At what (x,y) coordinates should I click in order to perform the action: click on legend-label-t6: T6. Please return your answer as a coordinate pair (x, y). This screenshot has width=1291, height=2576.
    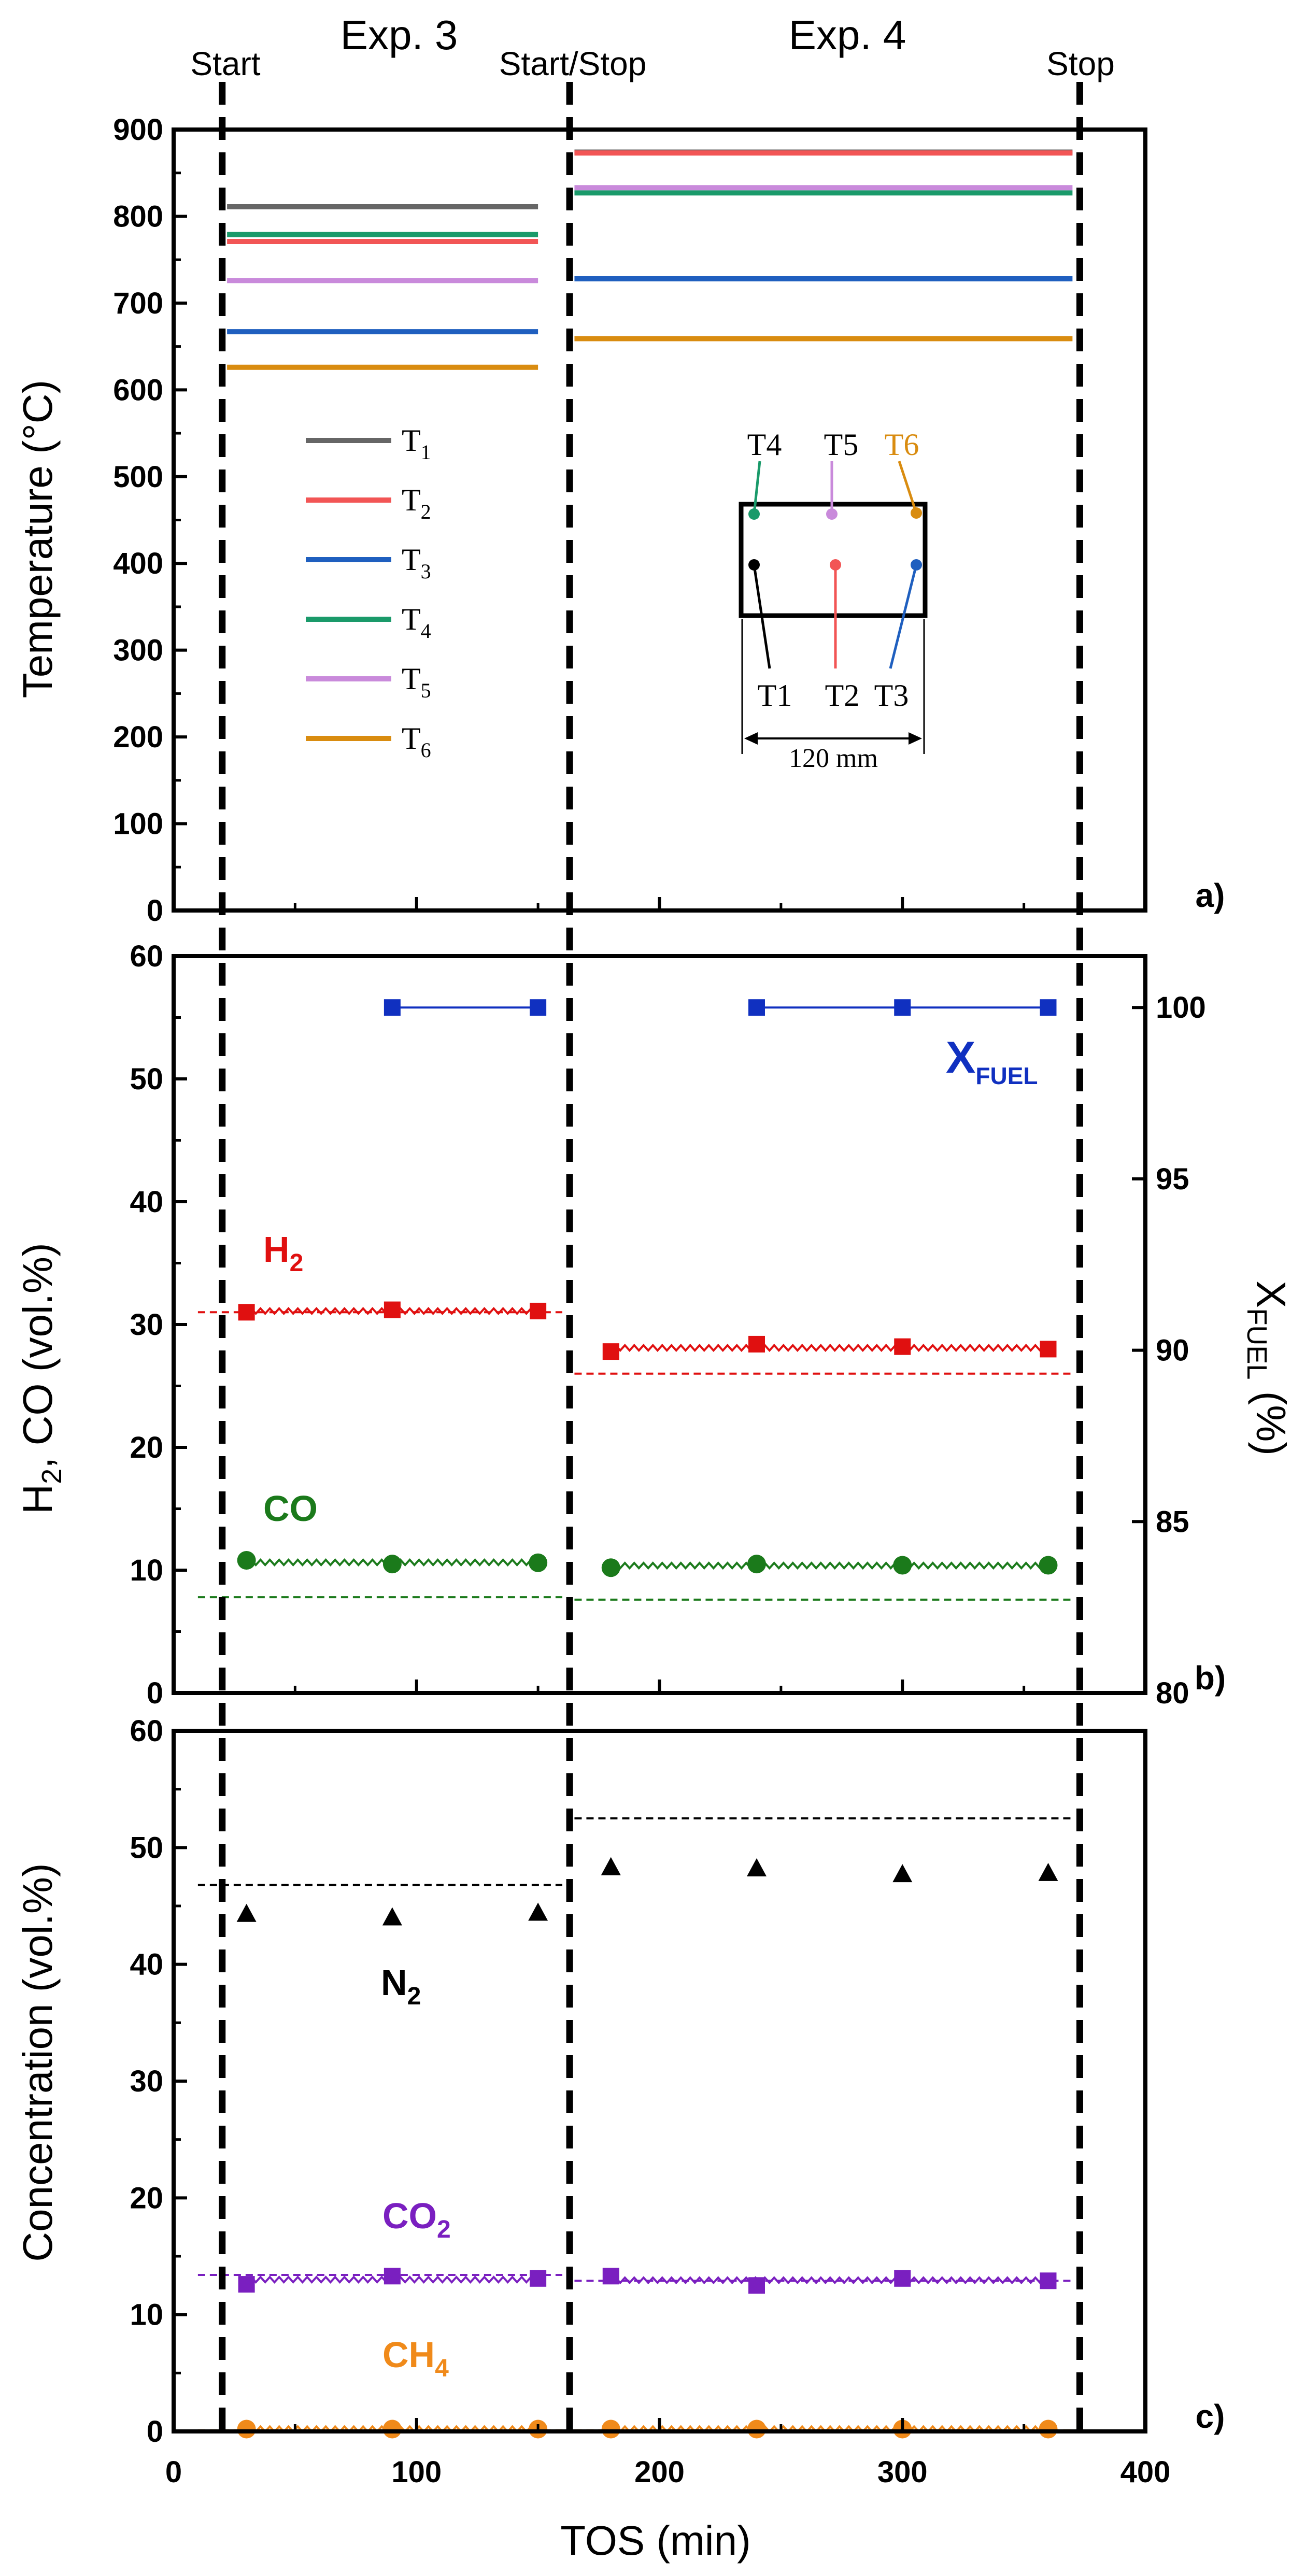
    Looking at the image, I should click on (417, 741).